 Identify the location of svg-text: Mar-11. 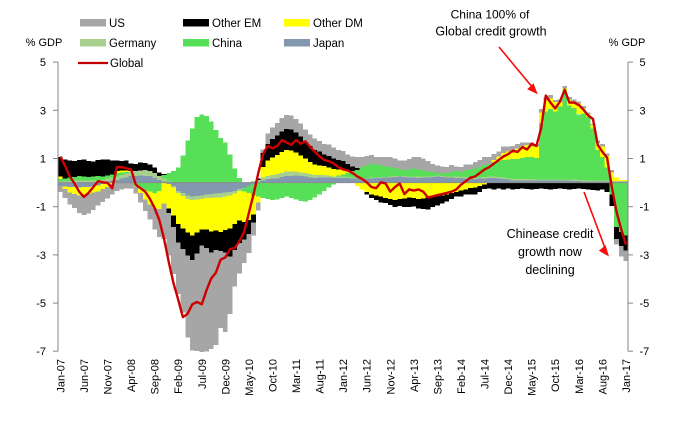
(297, 376).